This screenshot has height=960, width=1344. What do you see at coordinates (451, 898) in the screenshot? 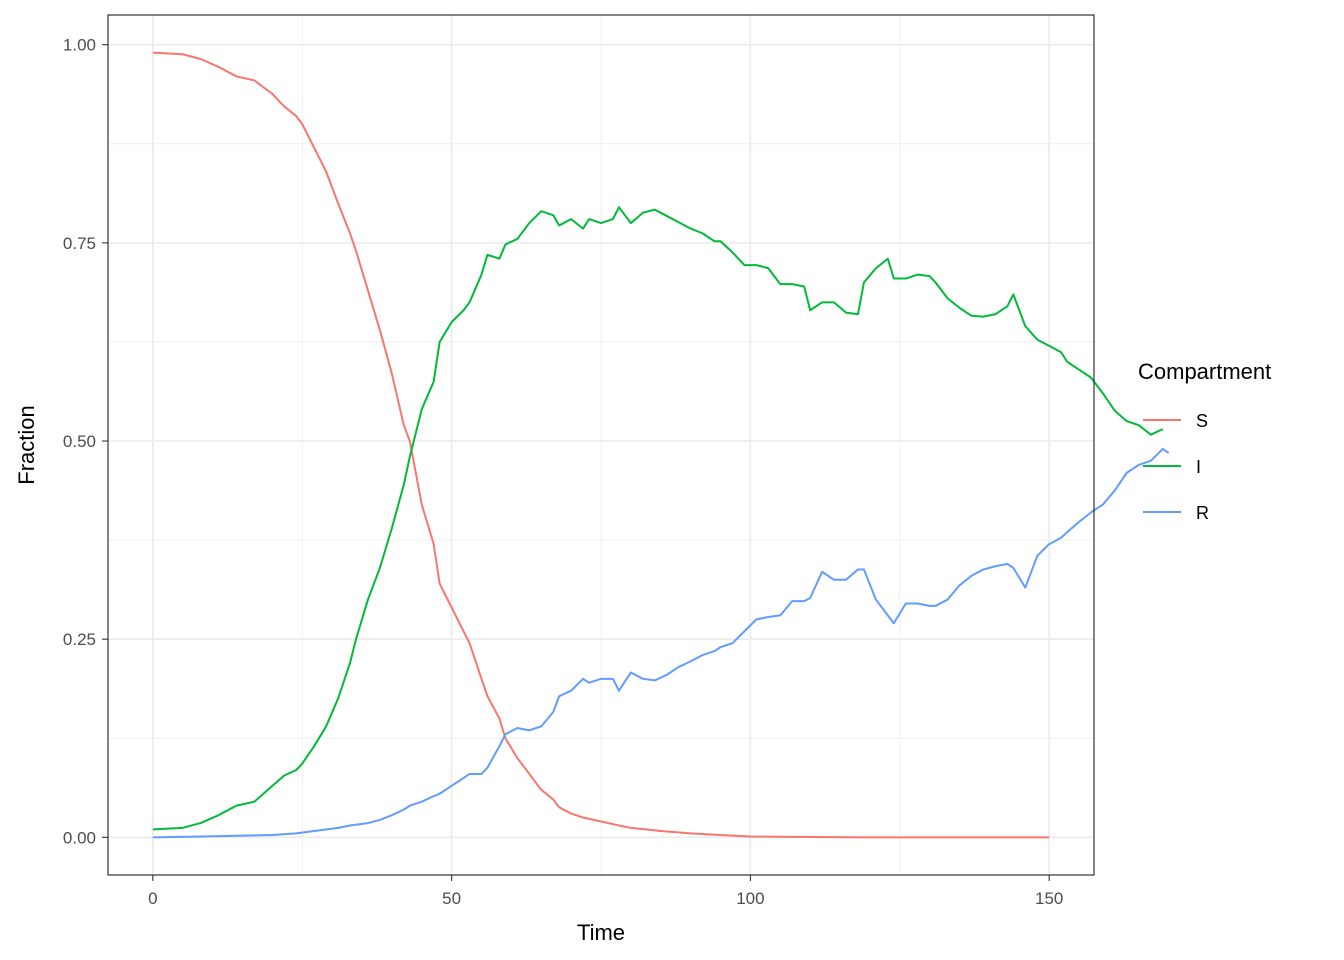
I see `x-tick-label: 50` at bounding box center [451, 898].